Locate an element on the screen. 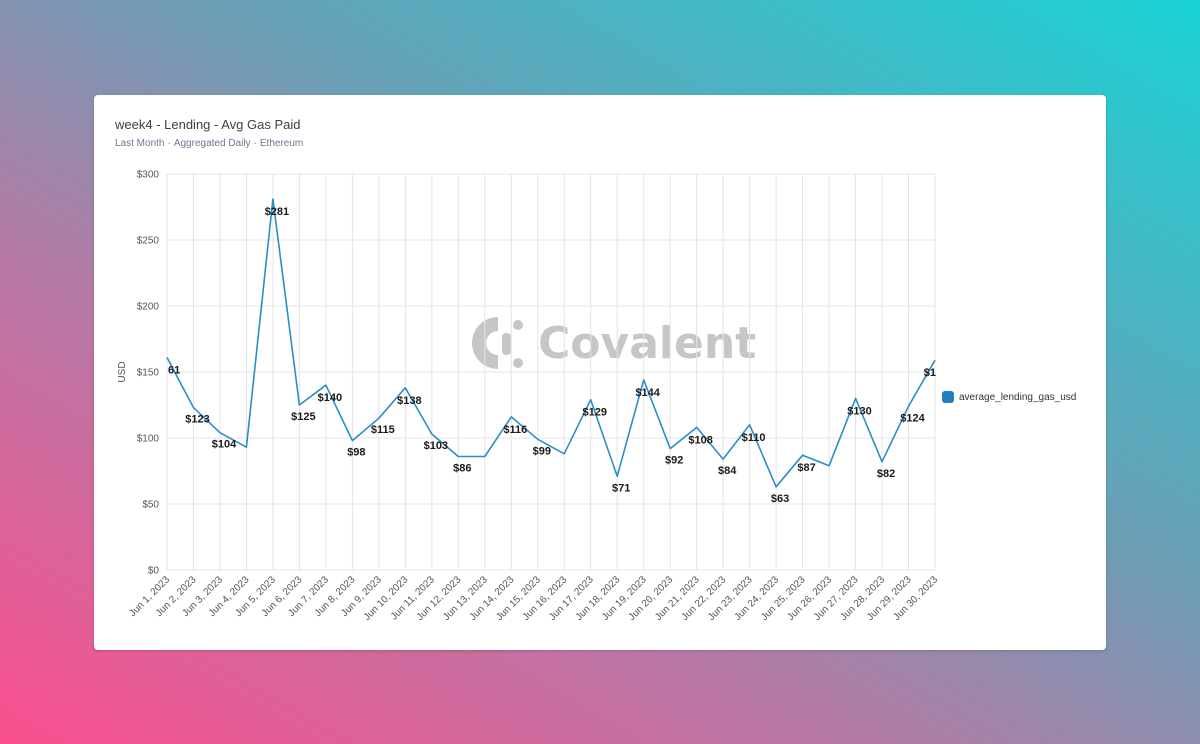  covalent-watermark: Covalent is located at coordinates (611, 343).